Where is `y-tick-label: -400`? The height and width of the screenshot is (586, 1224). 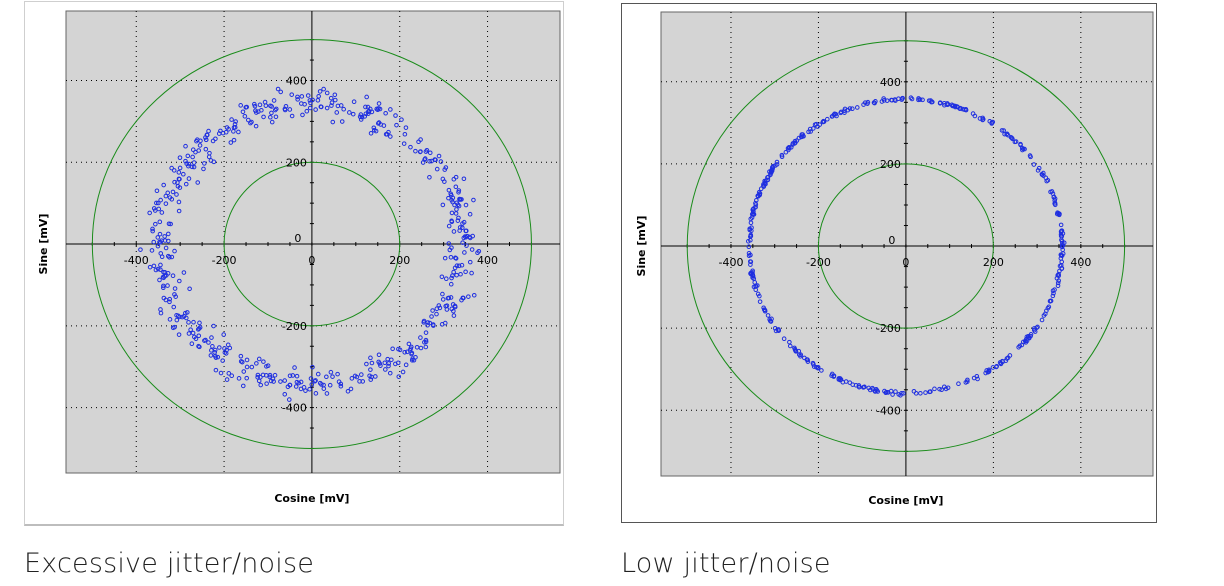
y-tick-label: -400 is located at coordinates (888, 410).